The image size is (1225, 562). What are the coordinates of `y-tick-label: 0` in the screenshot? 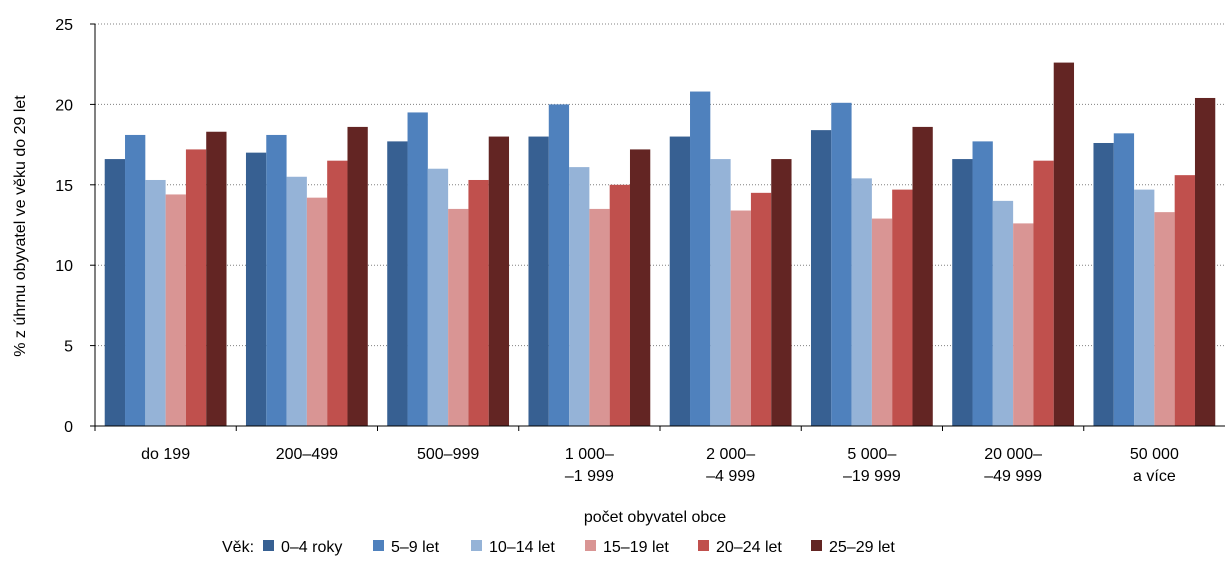 It's located at (68, 427).